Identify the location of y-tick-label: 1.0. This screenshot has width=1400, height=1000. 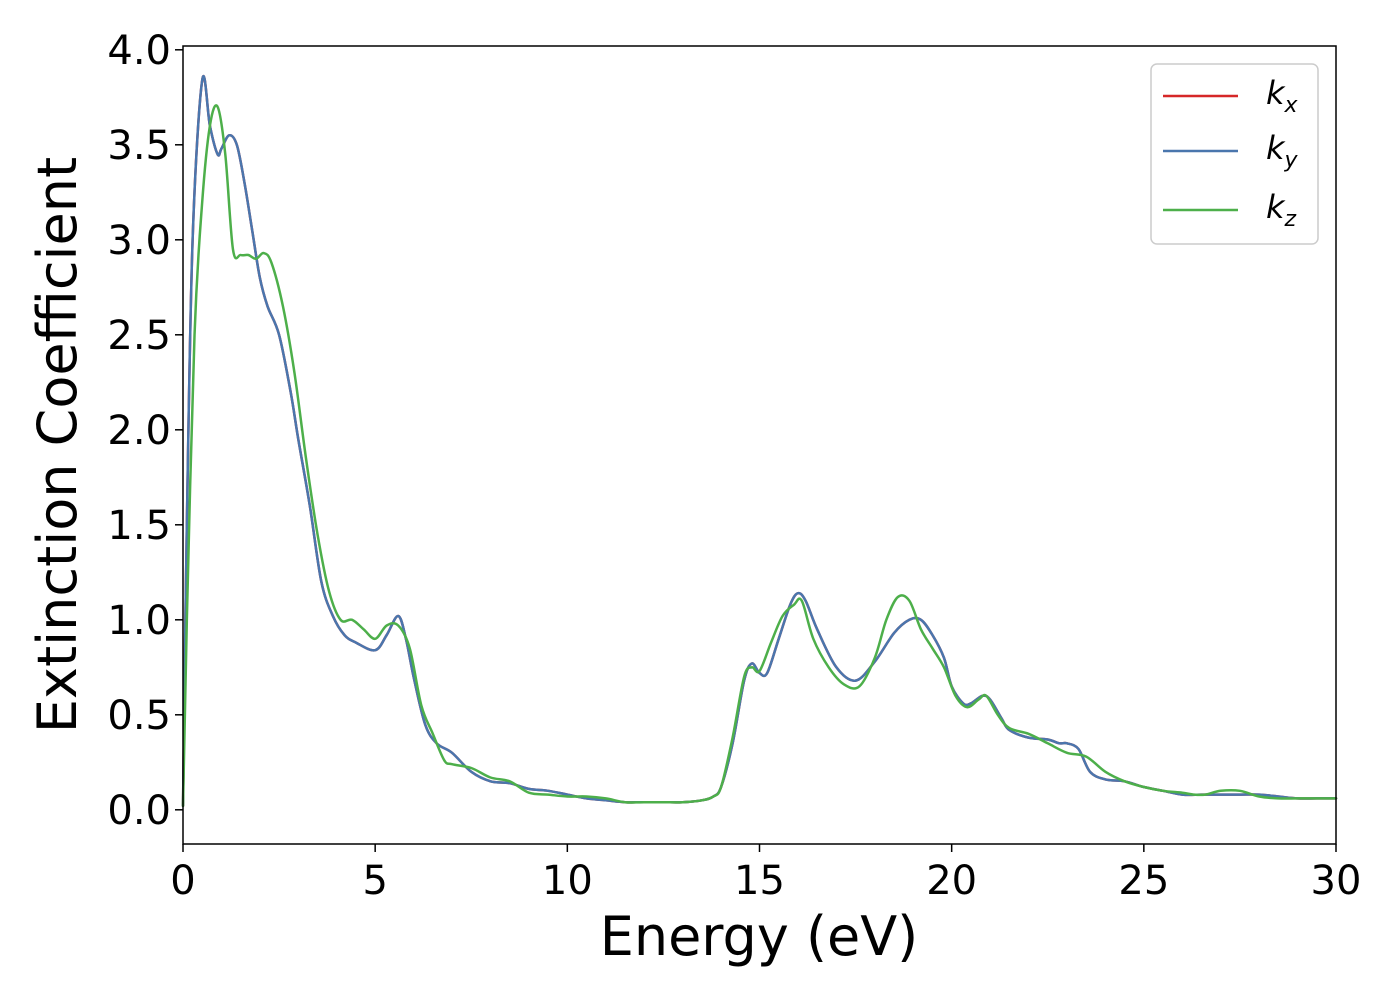
(139, 621).